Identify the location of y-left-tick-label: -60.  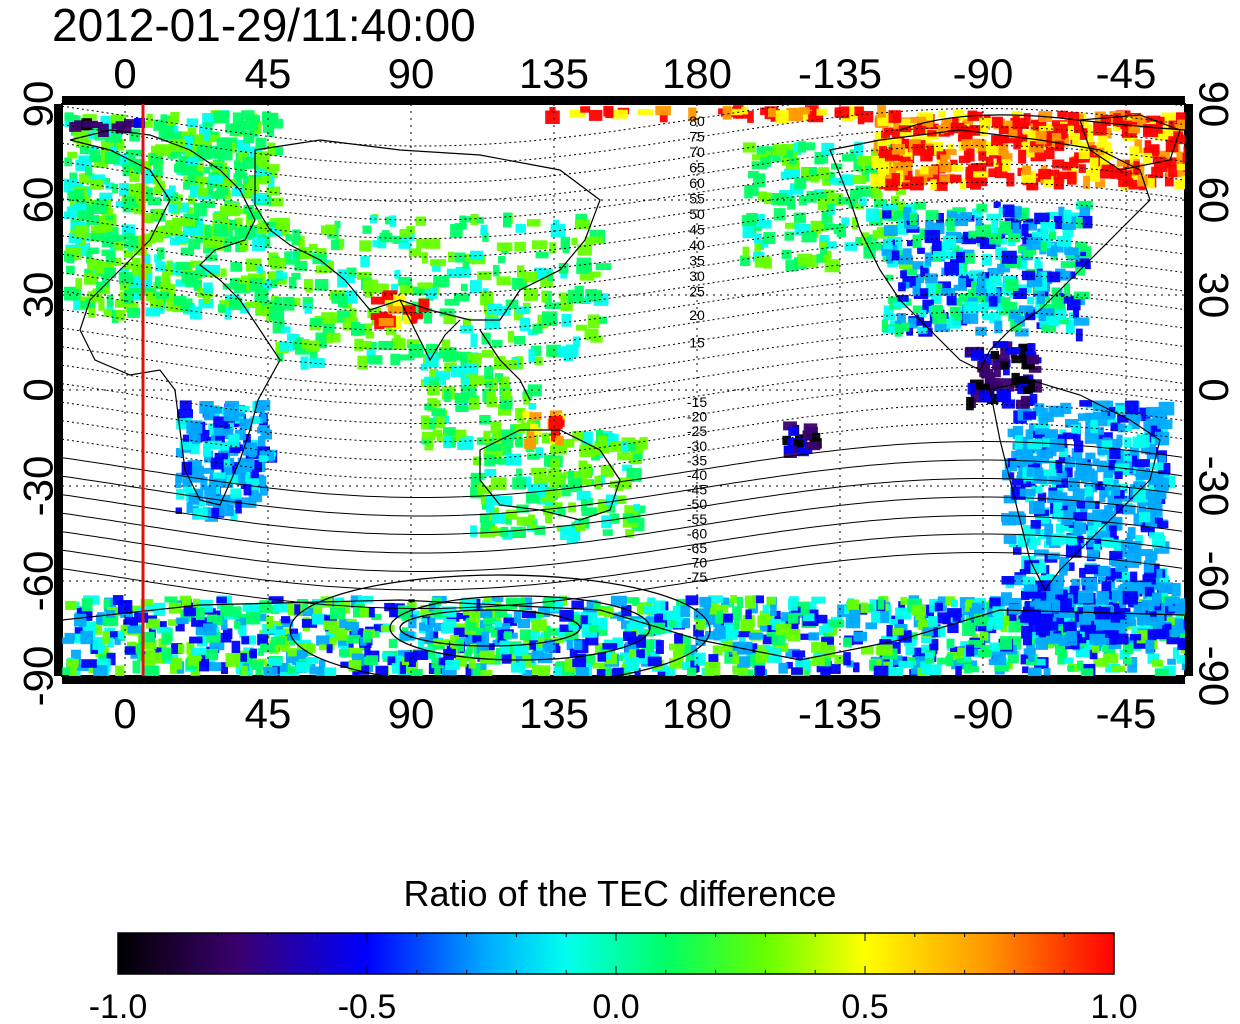
(38, 581).